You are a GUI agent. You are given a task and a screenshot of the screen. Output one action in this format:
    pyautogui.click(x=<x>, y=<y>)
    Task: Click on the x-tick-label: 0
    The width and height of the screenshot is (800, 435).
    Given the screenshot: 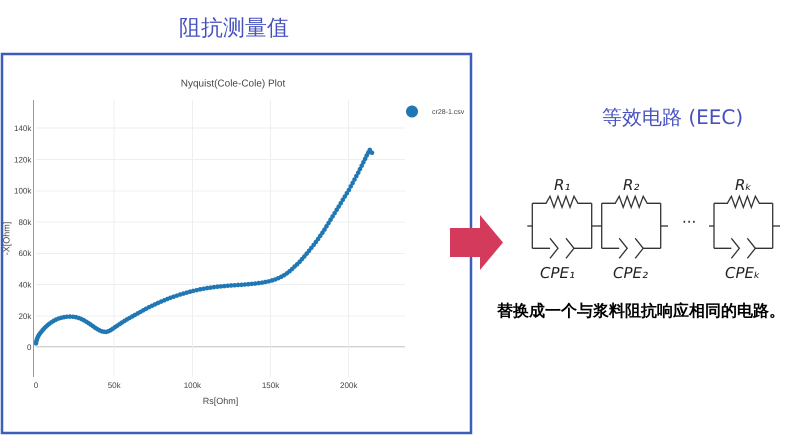 What is the action you would take?
    pyautogui.click(x=36, y=385)
    